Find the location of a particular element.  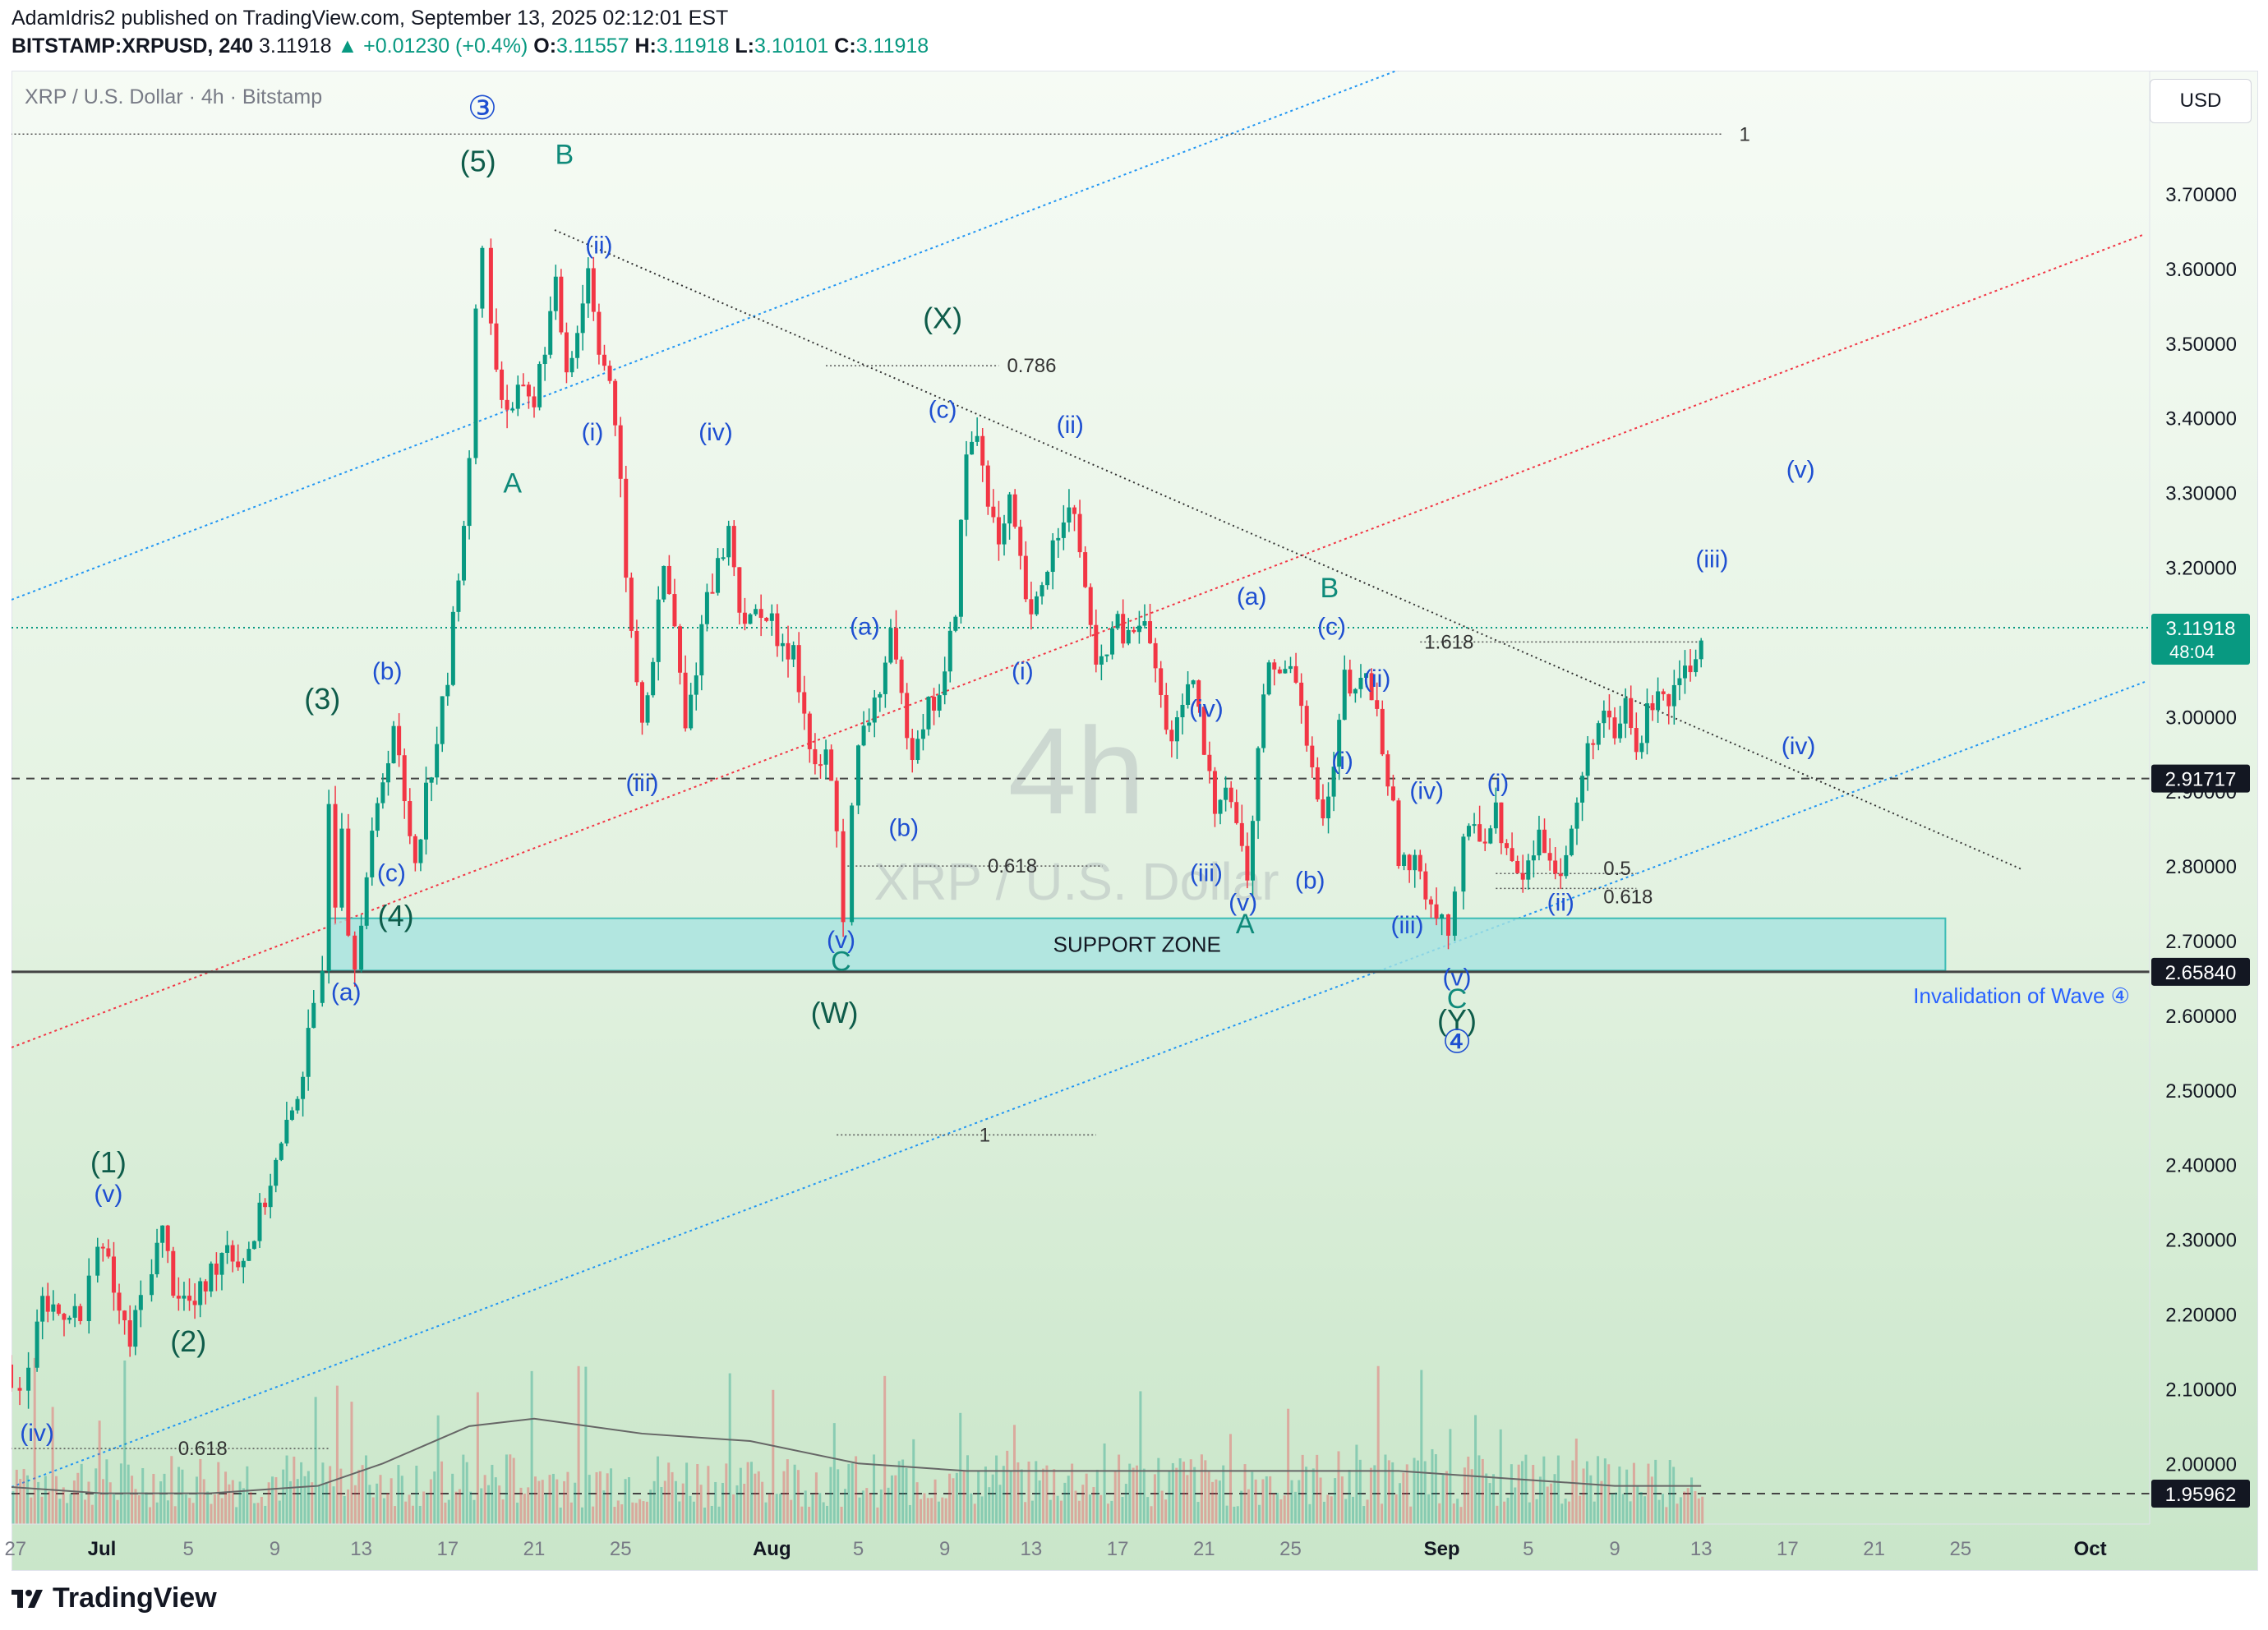

wave-label: (iv) is located at coordinates (37, 1433).